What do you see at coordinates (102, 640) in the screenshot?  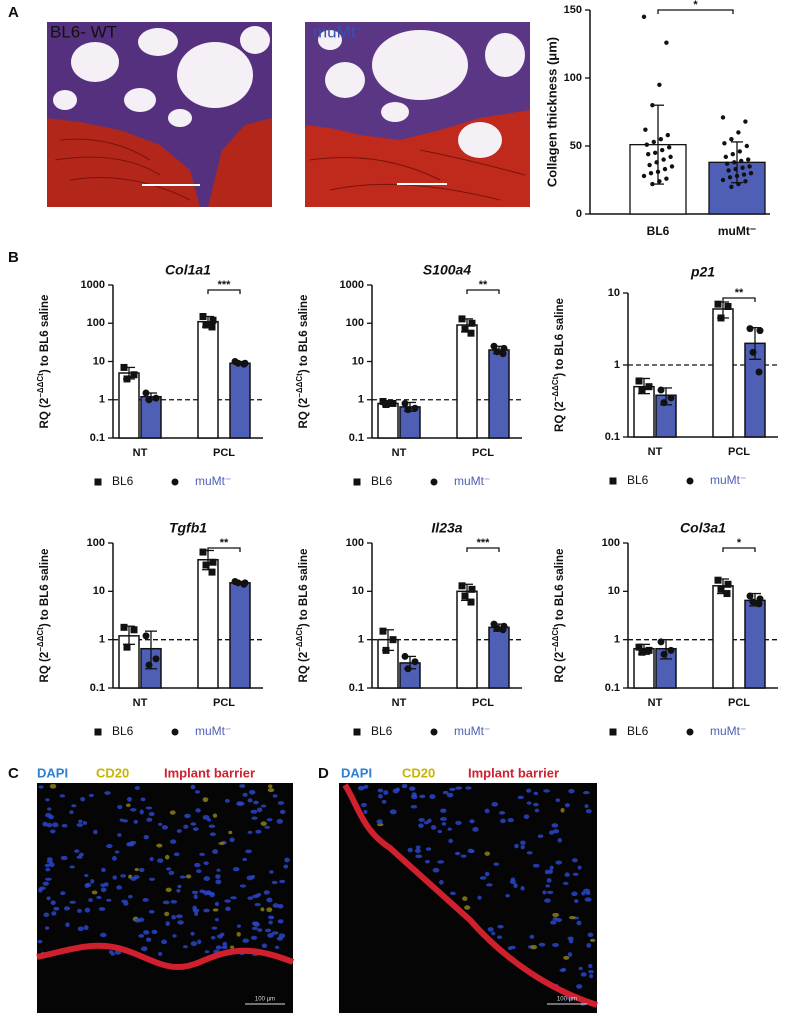 I see `y-tick-label: 1` at bounding box center [102, 640].